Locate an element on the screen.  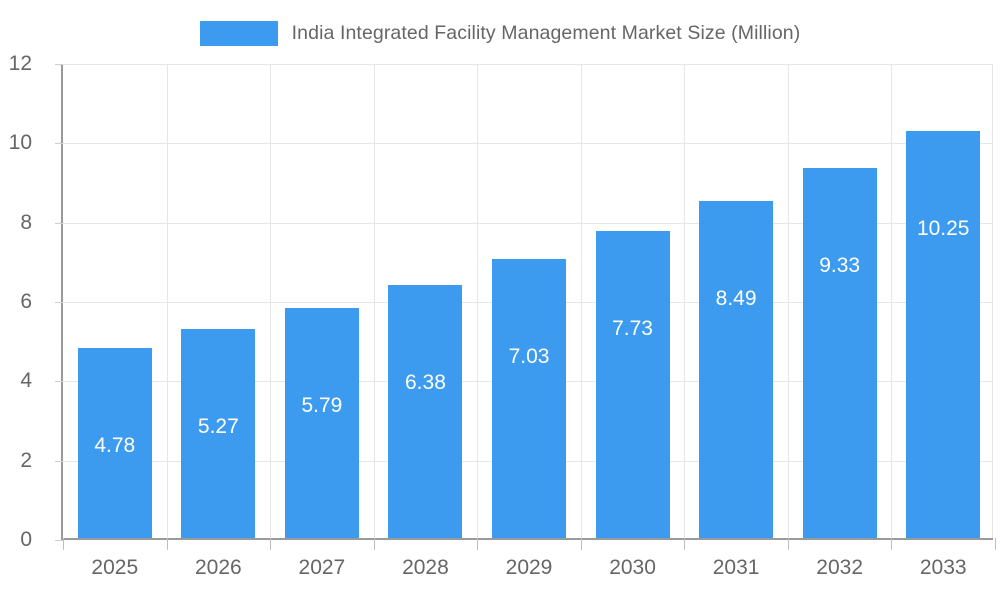
legend-color-swatch is located at coordinates (238, 33).